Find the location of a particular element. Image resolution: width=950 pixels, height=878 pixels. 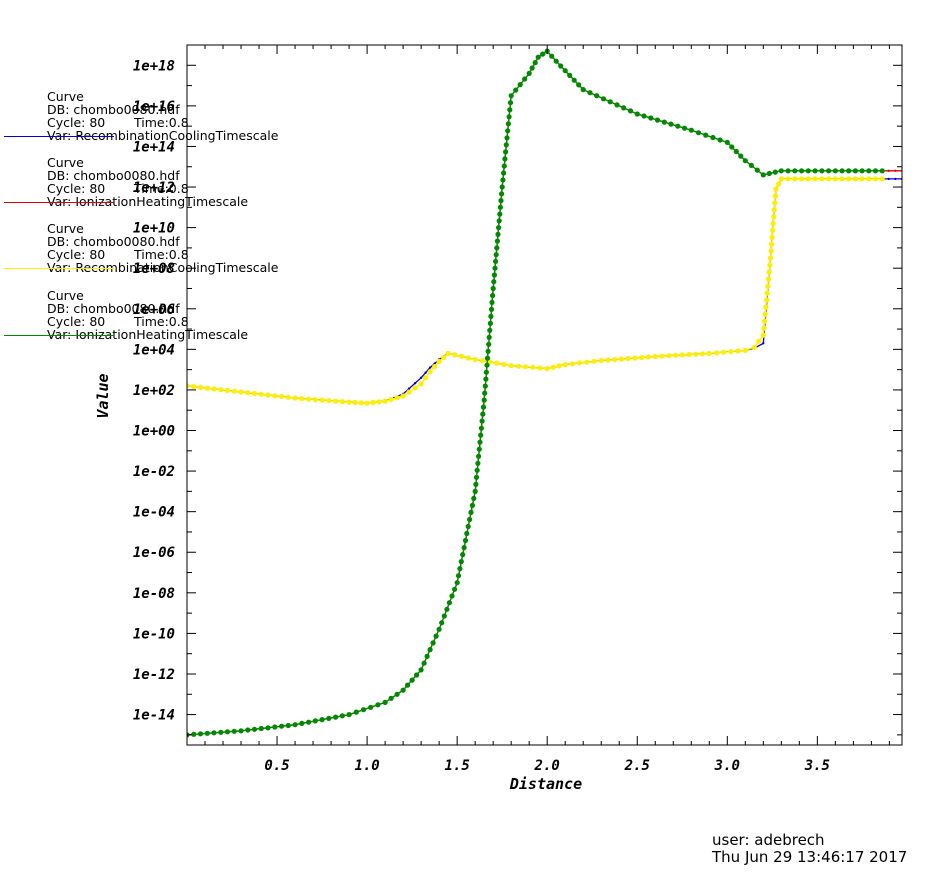

y-tick-label: 1e+16 is located at coordinates (154, 107).